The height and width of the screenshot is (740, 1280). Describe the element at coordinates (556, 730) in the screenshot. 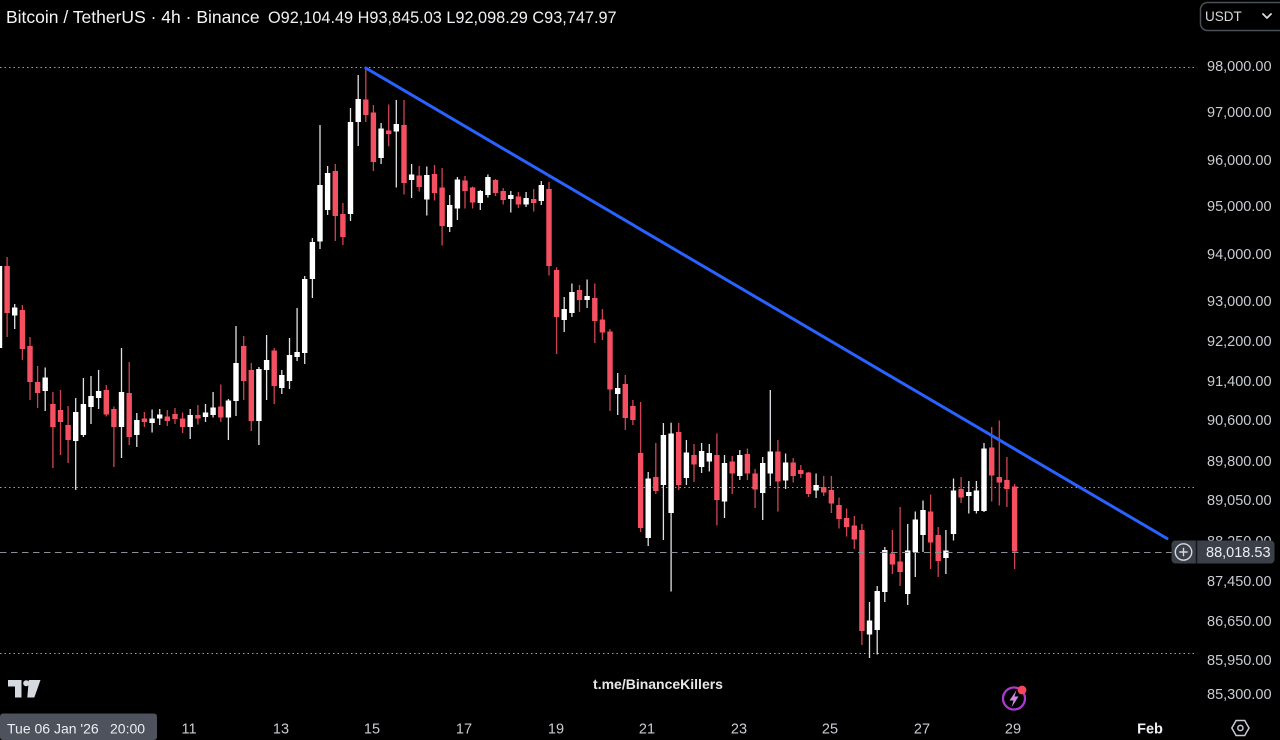

I see `svg-text: 19` at that location.